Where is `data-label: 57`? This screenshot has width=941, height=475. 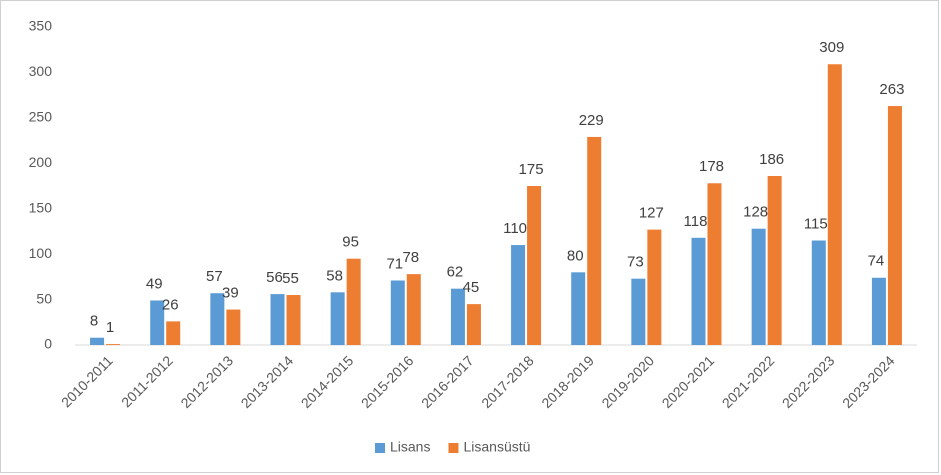 data-label: 57 is located at coordinates (214, 276).